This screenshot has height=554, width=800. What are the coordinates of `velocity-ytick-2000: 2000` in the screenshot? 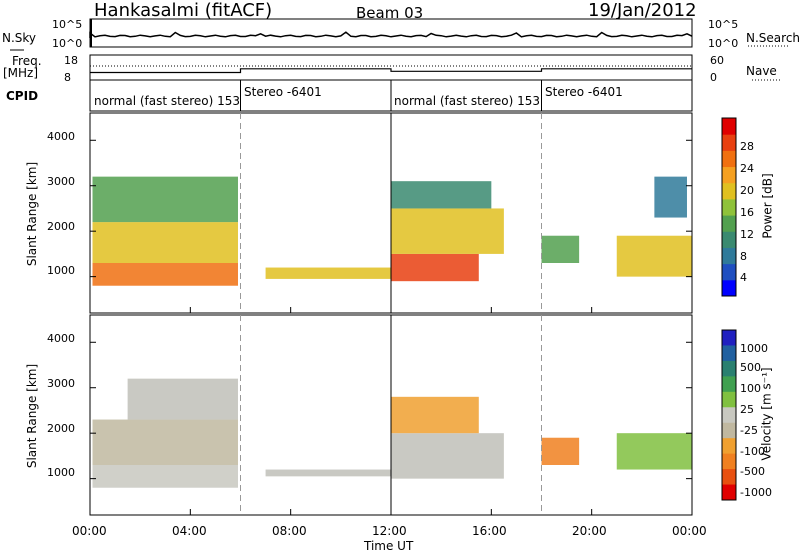 It's located at (61, 428).